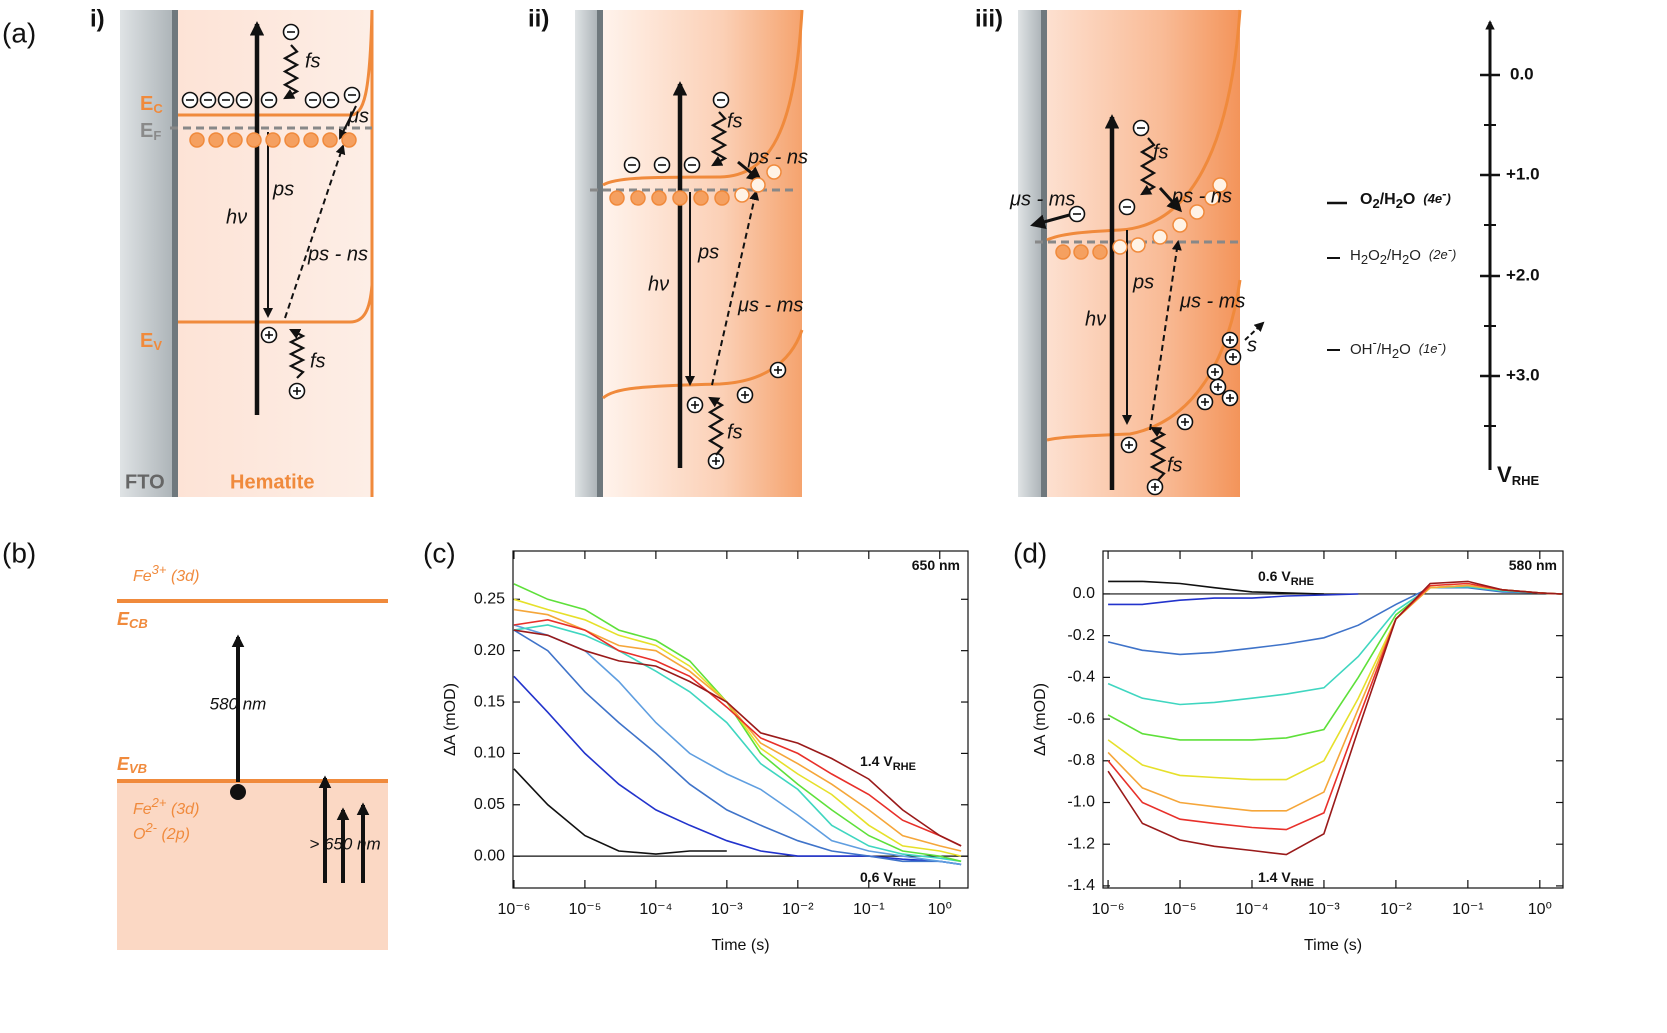 This screenshot has height=1033, width=1667. Describe the element at coordinates (166, 573) in the screenshot. I see `orbital-label: Fe3+ (3d)` at that location.